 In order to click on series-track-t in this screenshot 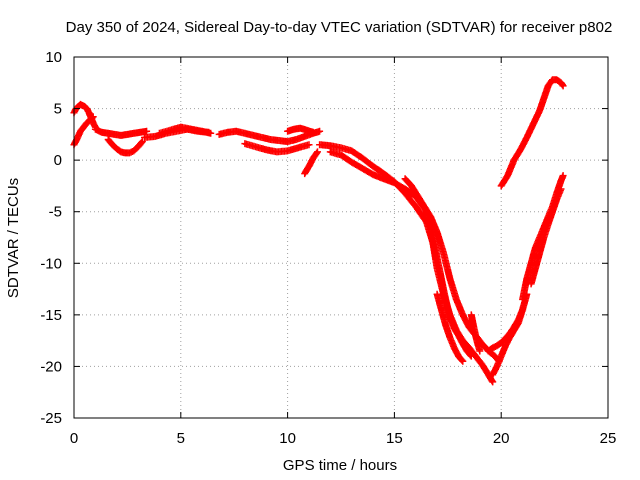, I will do `click(532, 133)`.